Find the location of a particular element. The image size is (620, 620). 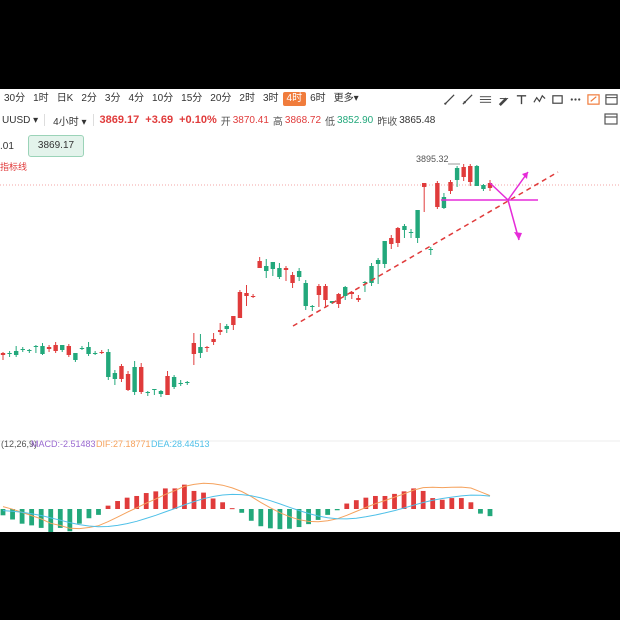

text-icon is located at coordinates (521, 99).